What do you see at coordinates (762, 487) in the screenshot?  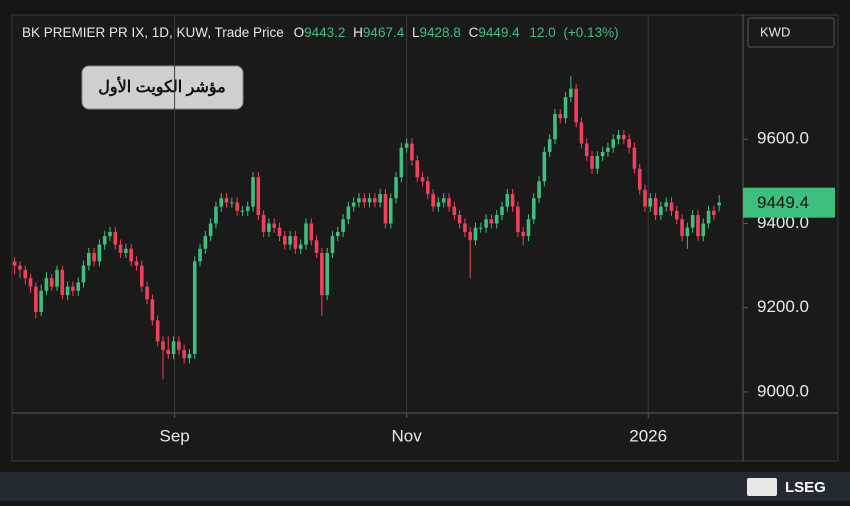 I see `brand-icon` at bounding box center [762, 487].